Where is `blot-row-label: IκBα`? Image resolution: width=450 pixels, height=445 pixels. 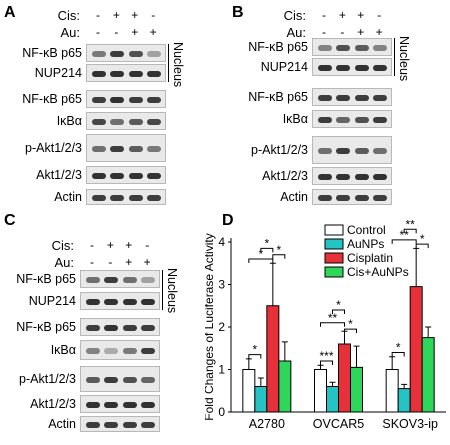 blot-row-label: IκBα is located at coordinates (69, 121).